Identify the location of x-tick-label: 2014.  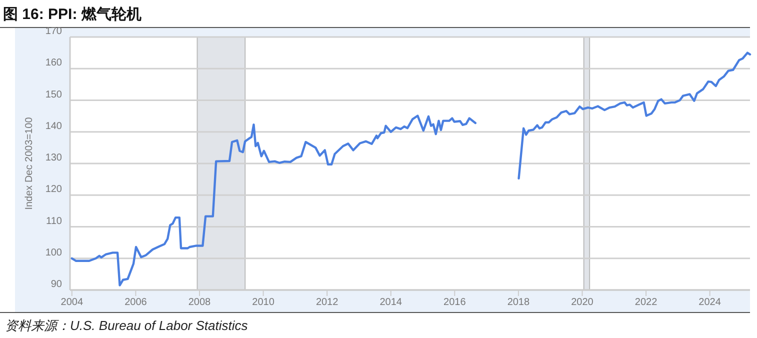
(391, 302).